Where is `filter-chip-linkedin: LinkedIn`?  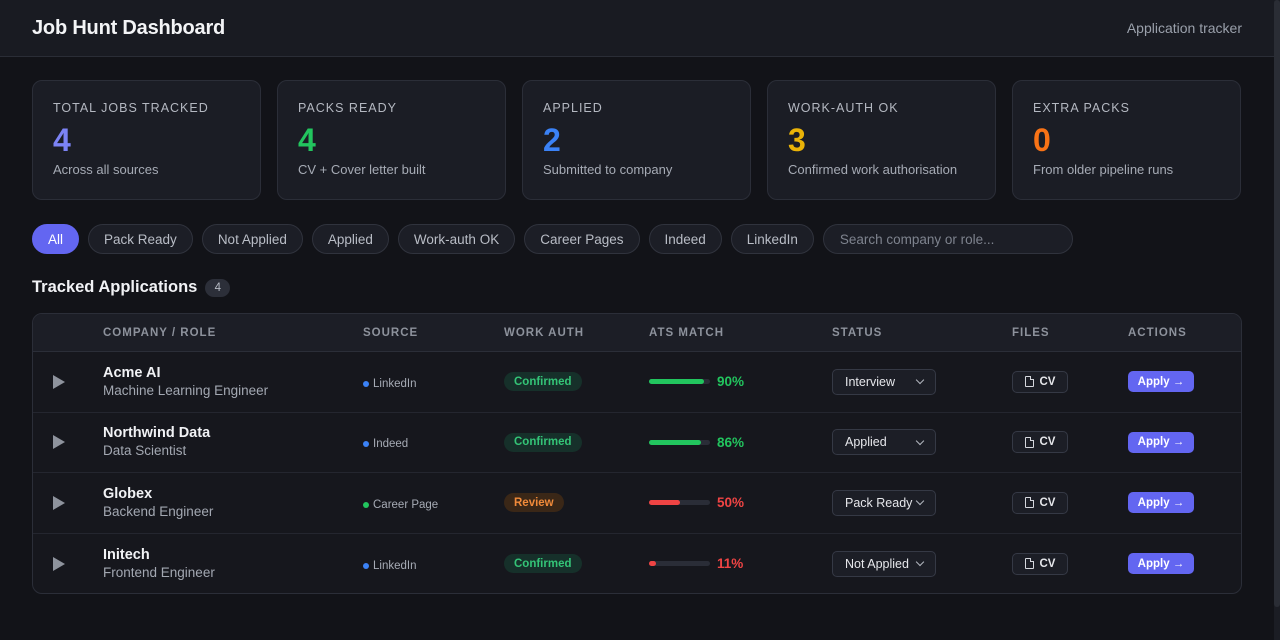
filter-chip-linkedin: LinkedIn is located at coordinates (772, 239).